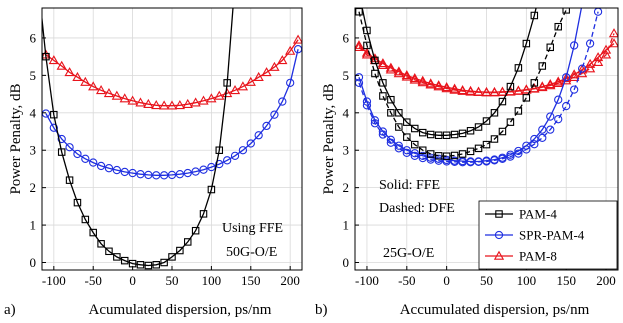 The height and width of the screenshot is (323, 623). I want to click on legend: PAM-4 SPR-PAM-4 PAM-8, so click(548, 235).